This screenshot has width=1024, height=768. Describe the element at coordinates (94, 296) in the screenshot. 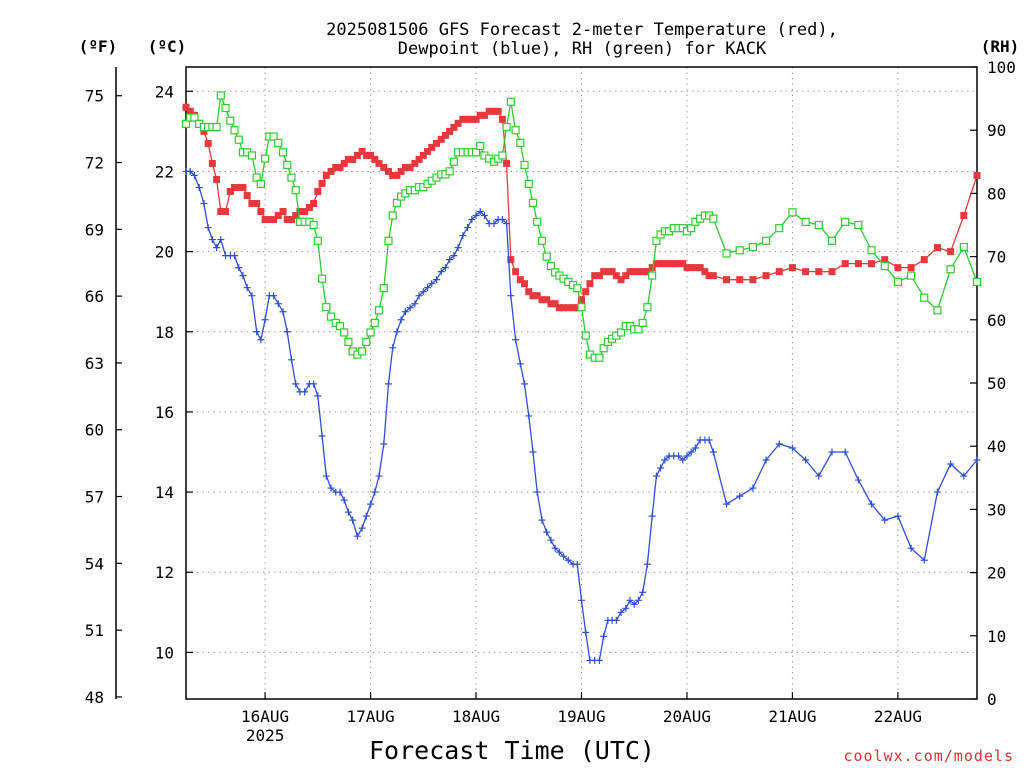

I see `fahrenheit-tick-label: 66` at that location.